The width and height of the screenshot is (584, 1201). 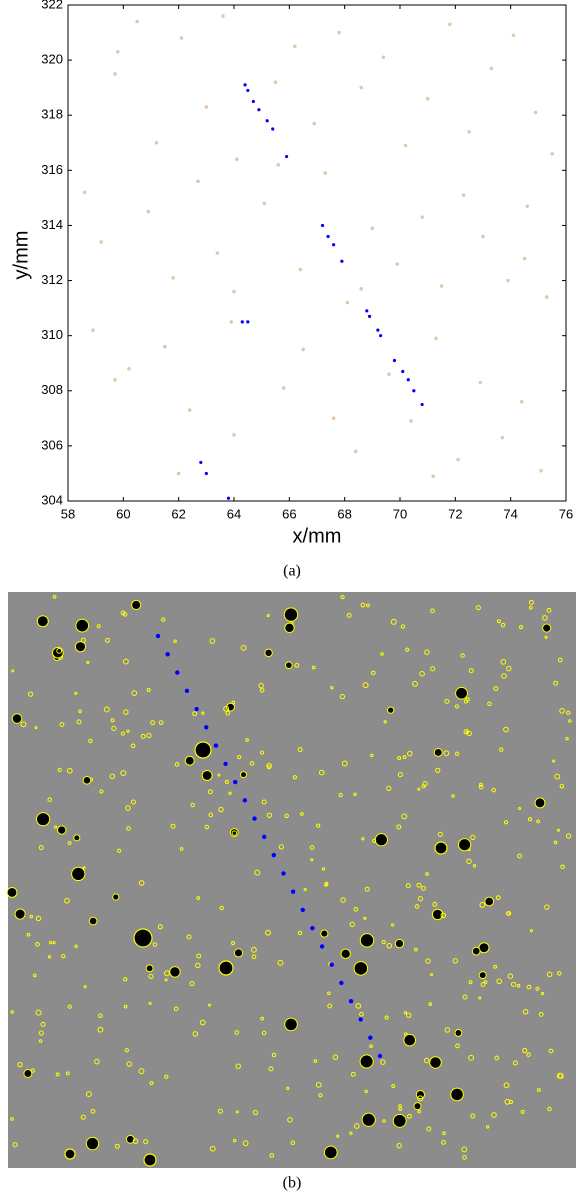 What do you see at coordinates (52, 499) in the screenshot?
I see `y-tick-label: 304` at bounding box center [52, 499].